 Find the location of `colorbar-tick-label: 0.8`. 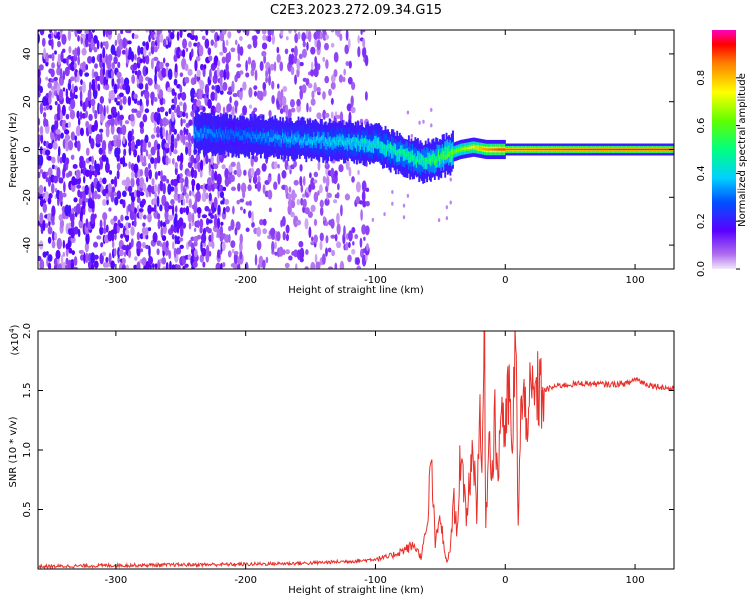

colorbar-tick-label: 0.8 is located at coordinates (701, 78).